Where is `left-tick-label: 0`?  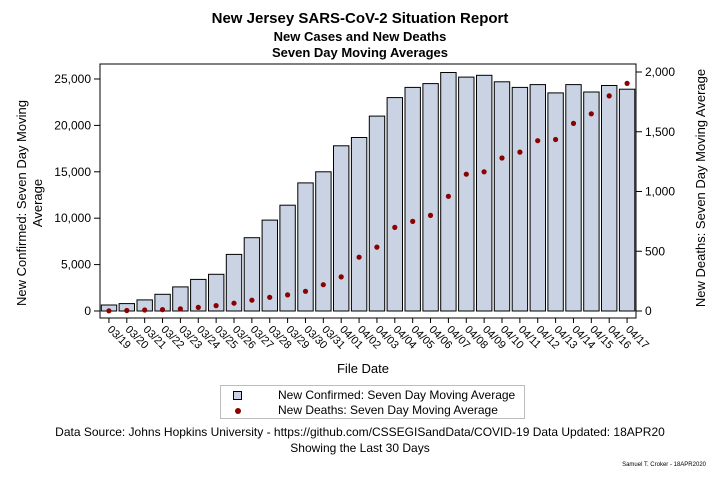 left-tick-label: 0 is located at coordinates (87, 311).